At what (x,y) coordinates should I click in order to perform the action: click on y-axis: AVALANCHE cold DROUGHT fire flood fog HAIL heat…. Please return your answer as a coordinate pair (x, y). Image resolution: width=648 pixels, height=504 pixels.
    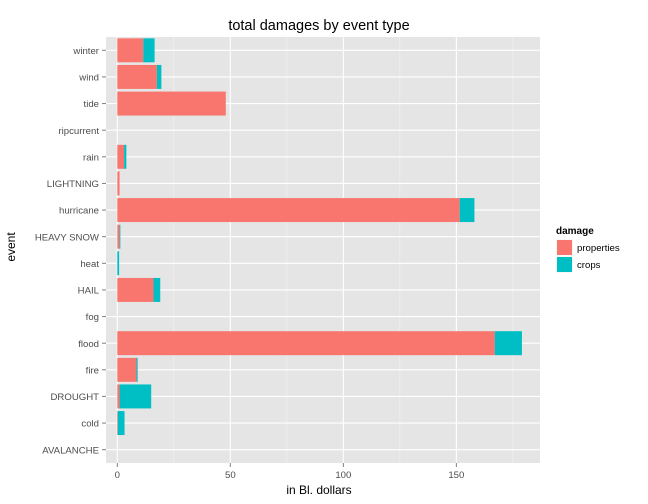
    Looking at the image, I should click on (70, 251).